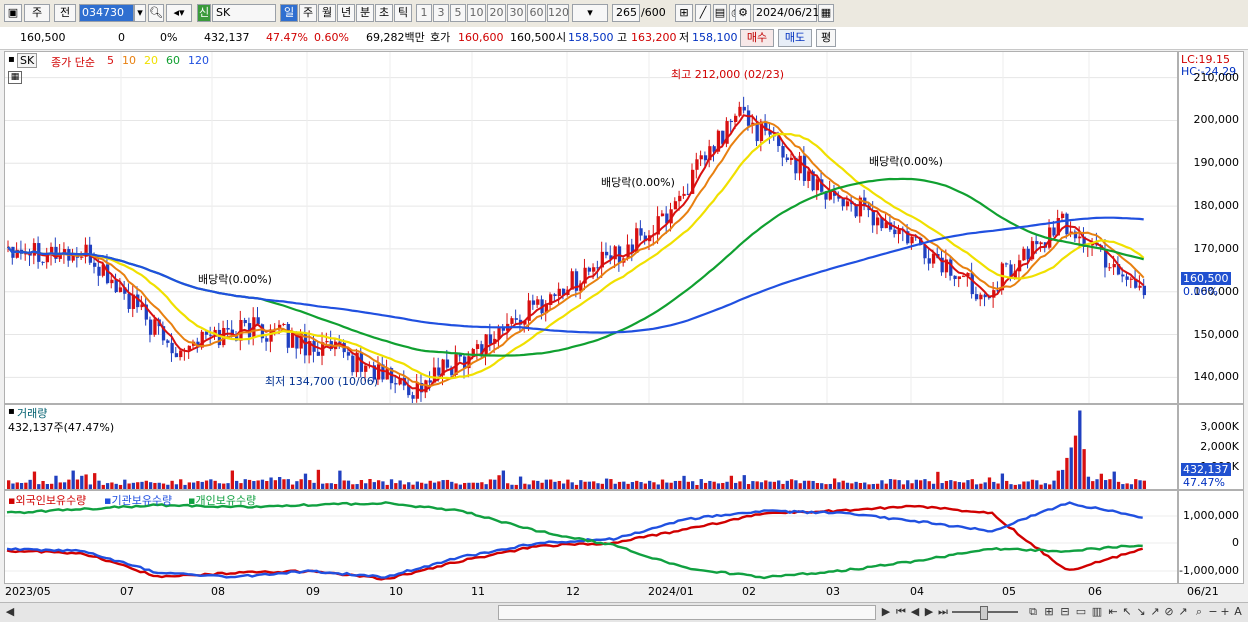 The image size is (1248, 622). I want to click on table-toggle-icon: ▦, so click(15, 77).